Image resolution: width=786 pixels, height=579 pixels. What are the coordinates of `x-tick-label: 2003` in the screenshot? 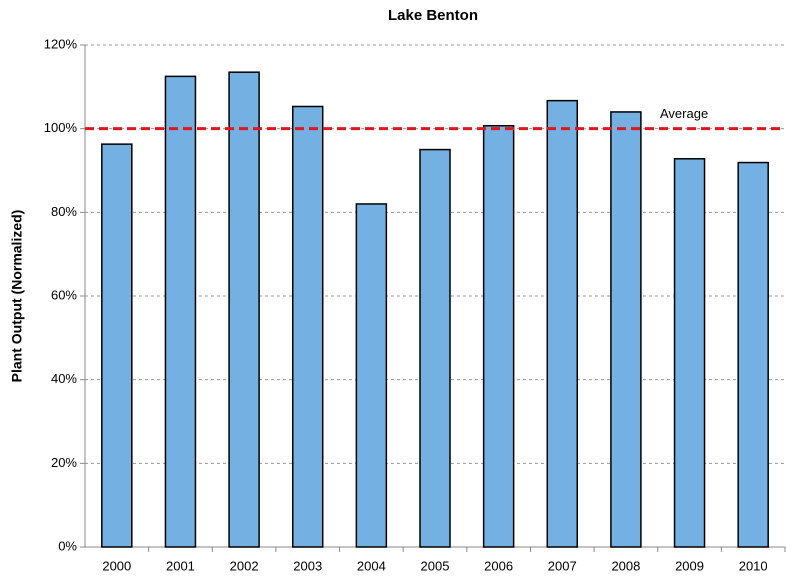 It's located at (307, 565).